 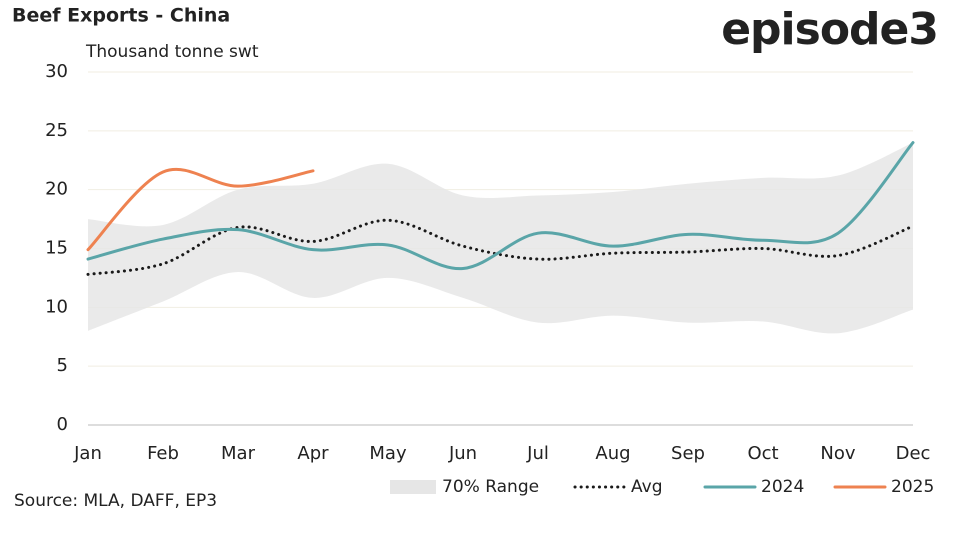 I want to click on x-tick-label: Apr, so click(x=313, y=453).